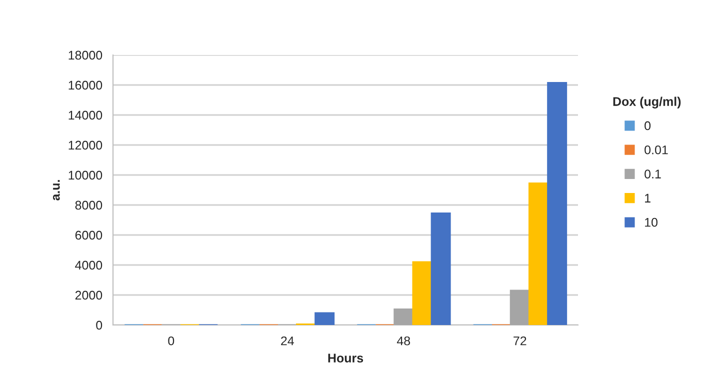  I want to click on legend-label: 10, so click(651, 222).